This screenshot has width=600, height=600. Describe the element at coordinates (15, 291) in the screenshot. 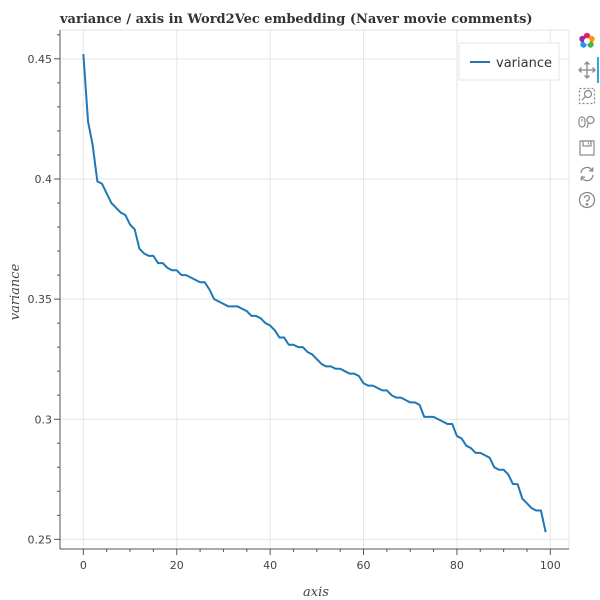

I see `y-axis-label: variance` at that location.